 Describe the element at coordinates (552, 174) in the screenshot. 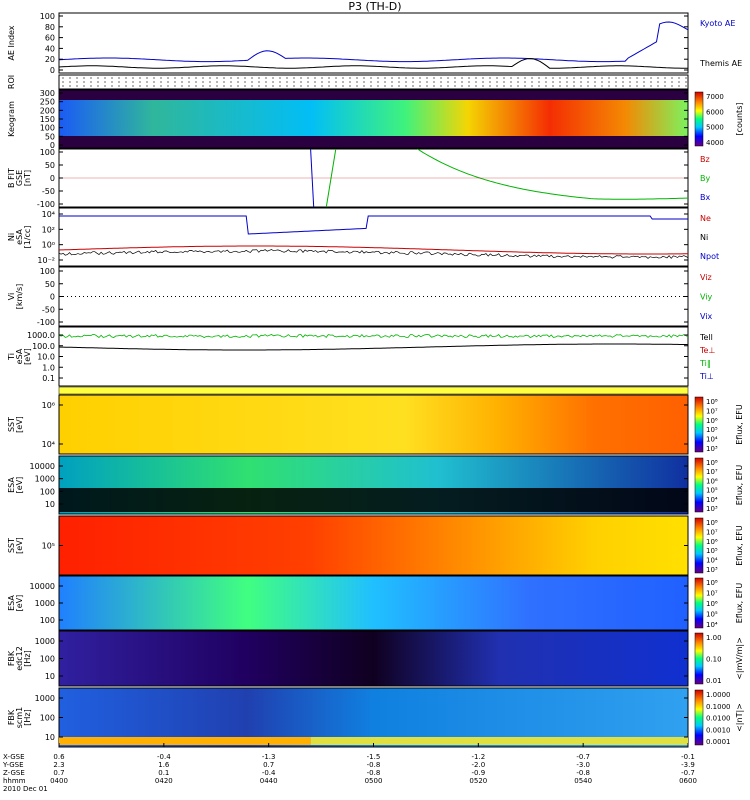

I see `by-curve` at that location.